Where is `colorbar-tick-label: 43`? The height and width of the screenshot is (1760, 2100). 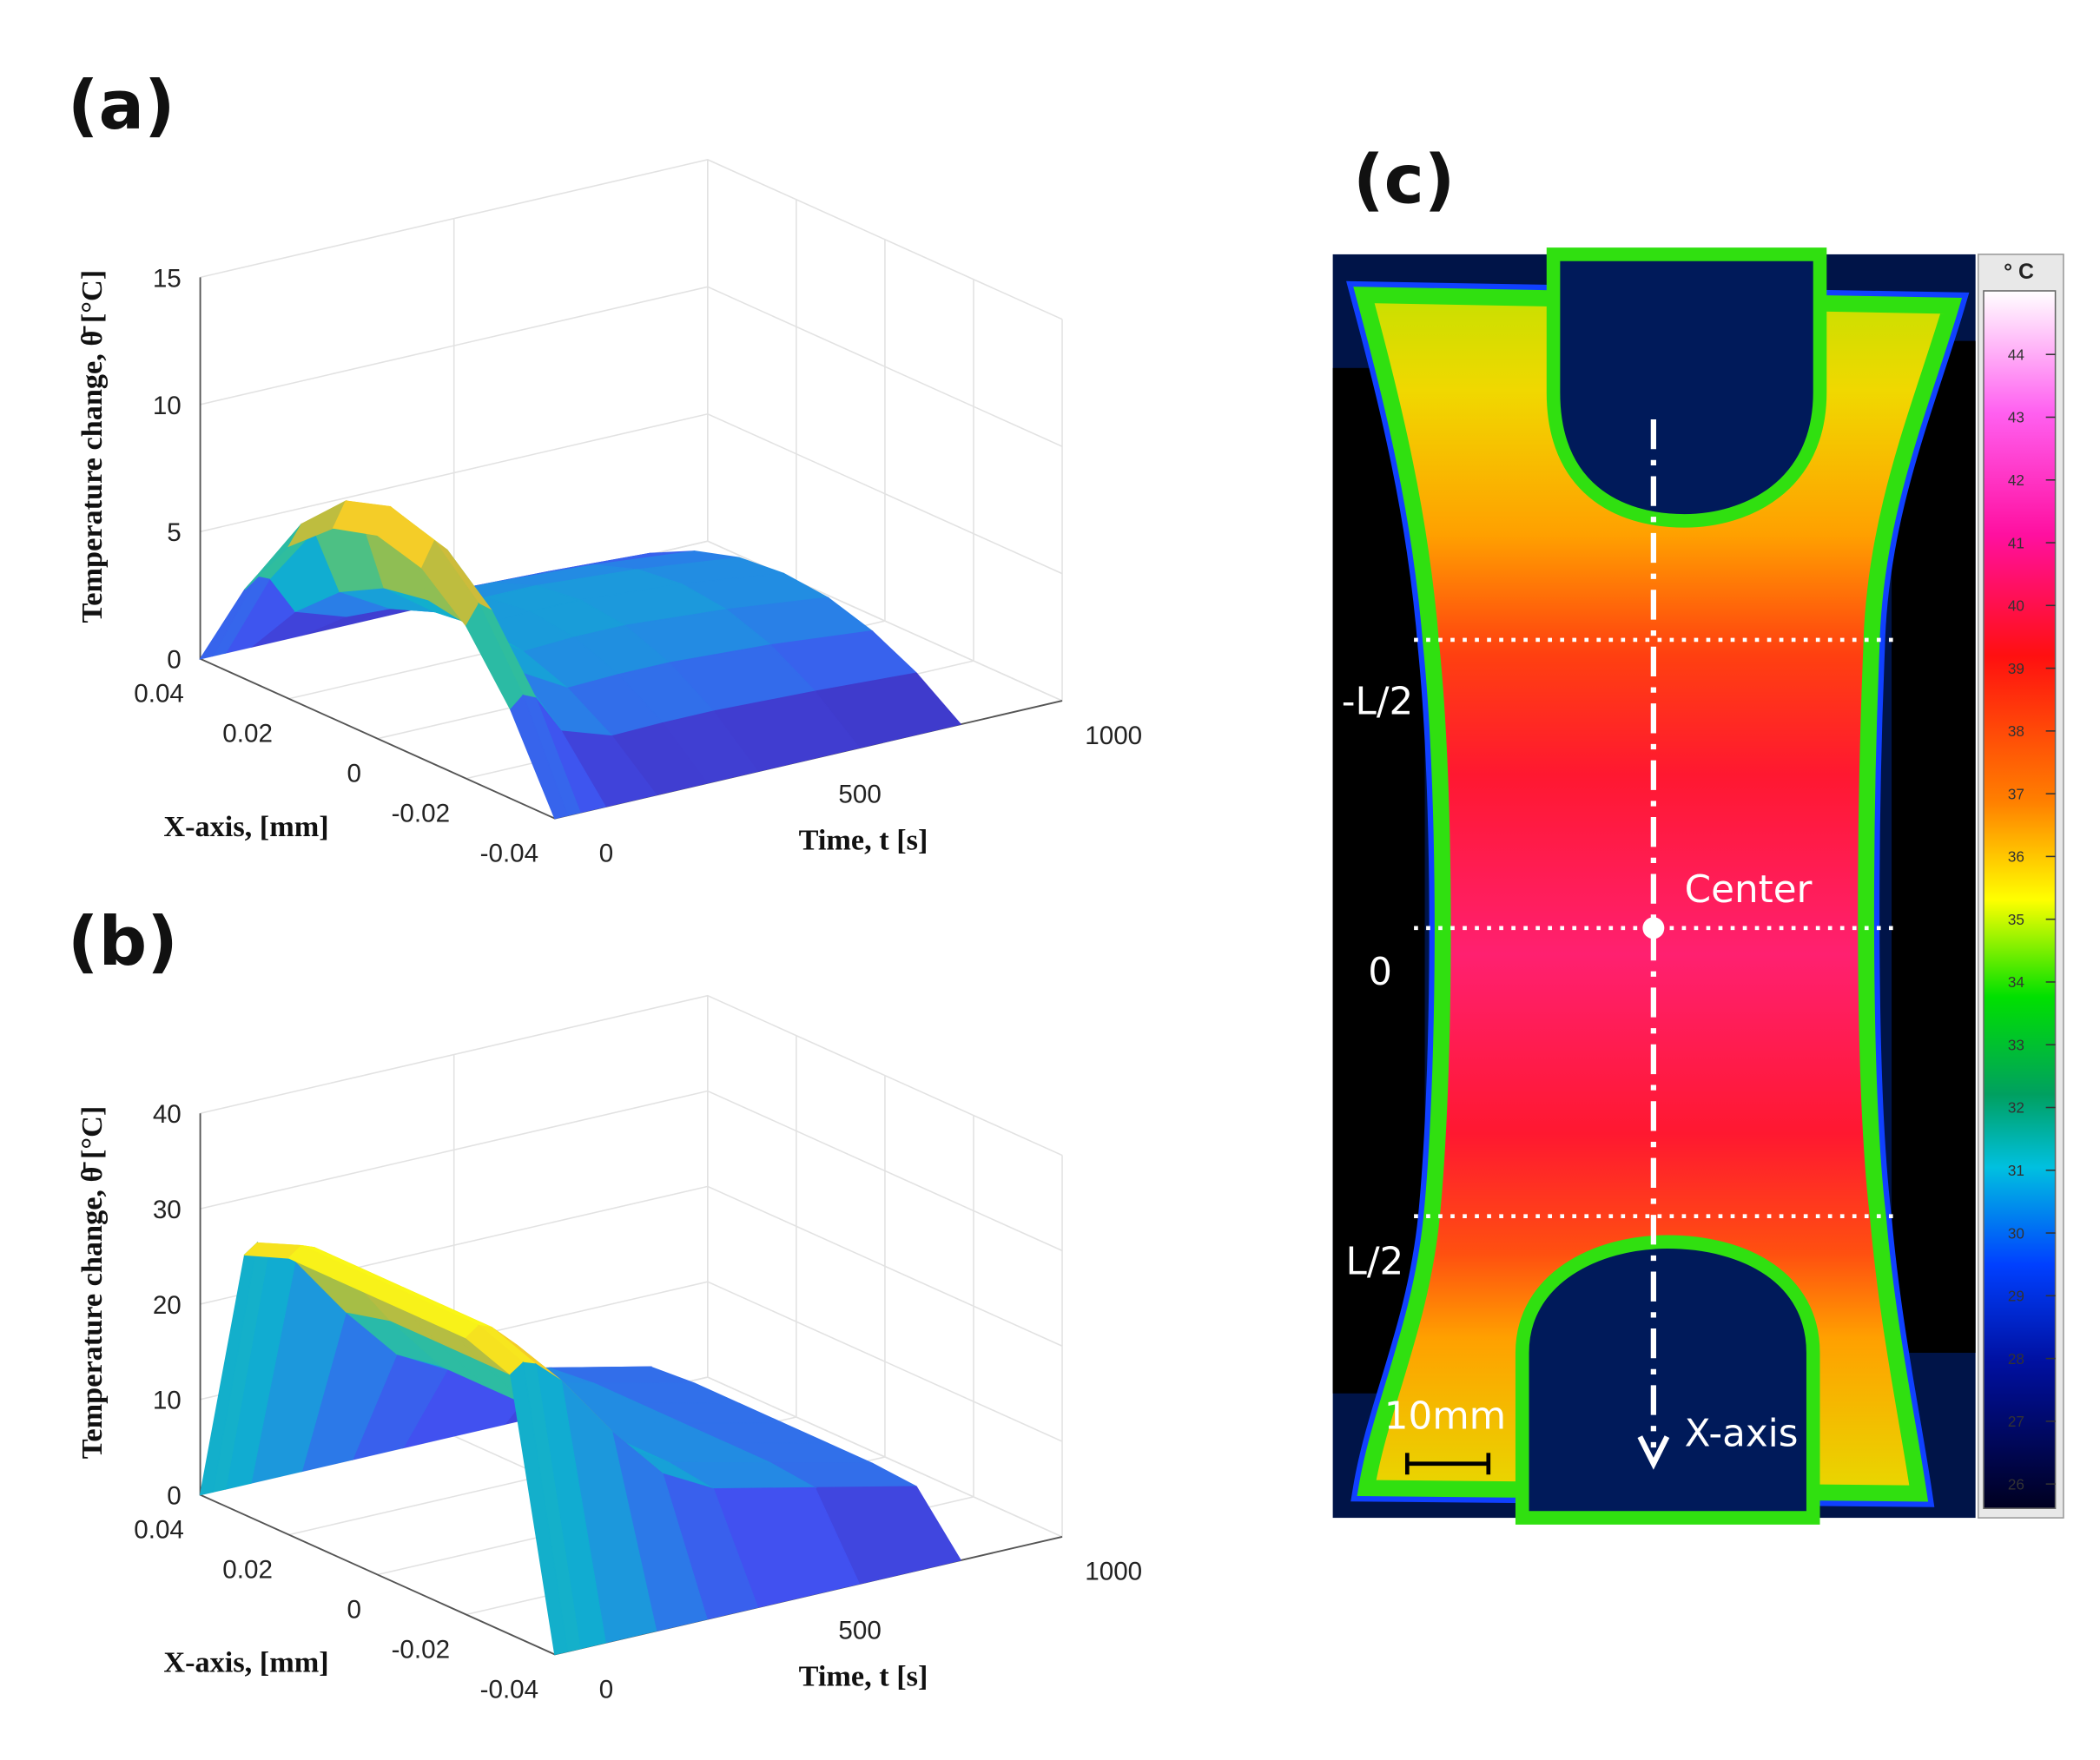
colorbar-tick-label: 43 is located at coordinates (2016, 417).